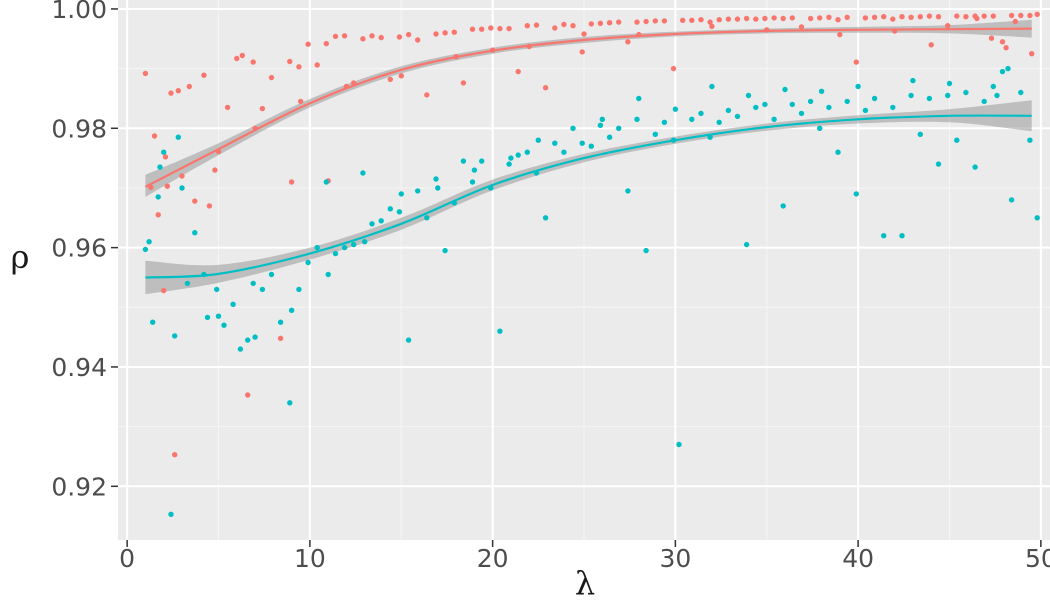  I want to click on y-tick-label: 0.92, so click(79, 486).